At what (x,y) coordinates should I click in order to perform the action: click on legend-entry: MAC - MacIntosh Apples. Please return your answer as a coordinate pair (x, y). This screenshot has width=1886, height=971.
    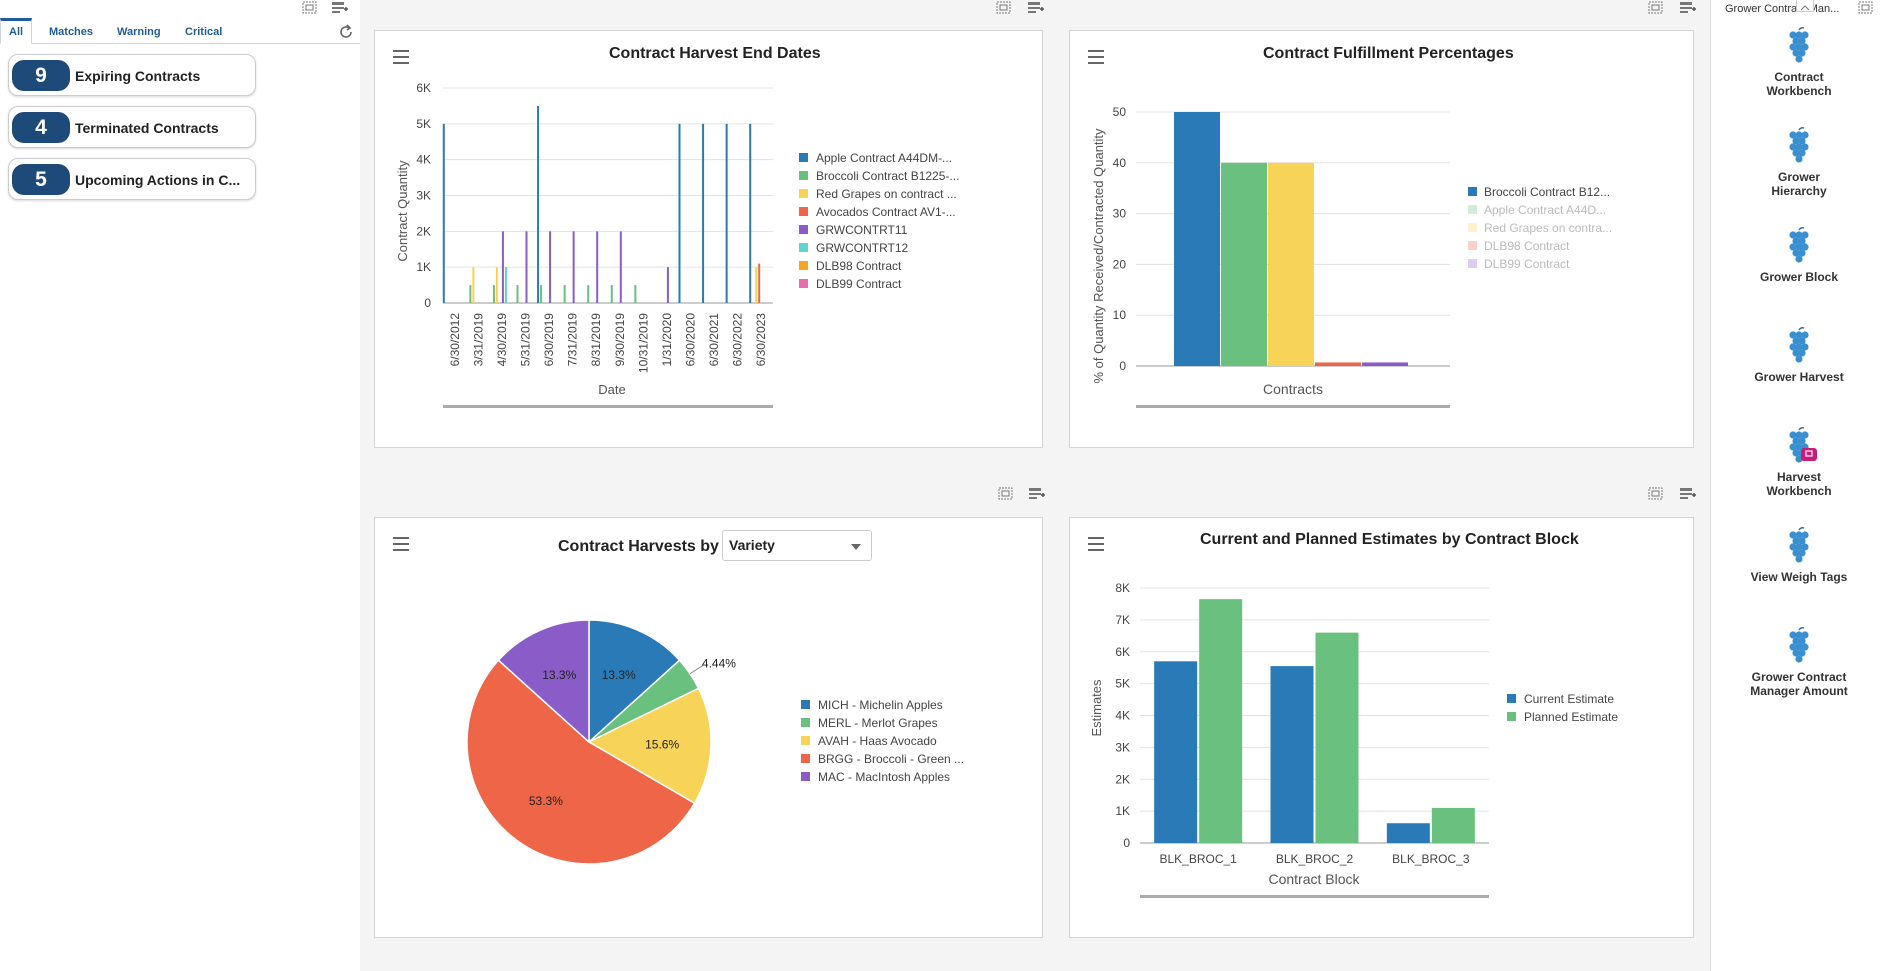
    Looking at the image, I should click on (884, 777).